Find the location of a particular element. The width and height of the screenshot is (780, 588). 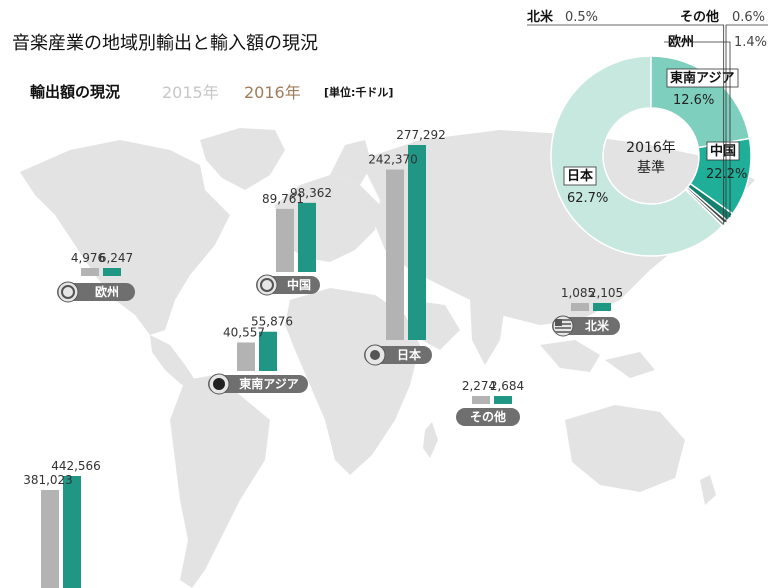

bar-value-label-2015: 40,557 is located at coordinates (244, 332).